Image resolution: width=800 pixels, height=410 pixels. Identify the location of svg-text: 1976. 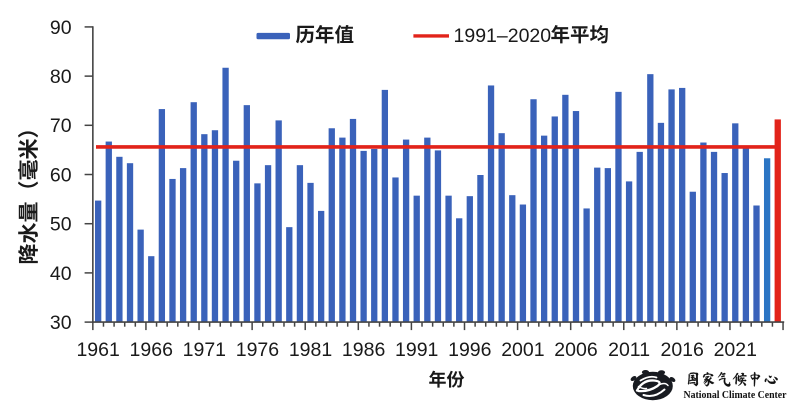
(257, 350).